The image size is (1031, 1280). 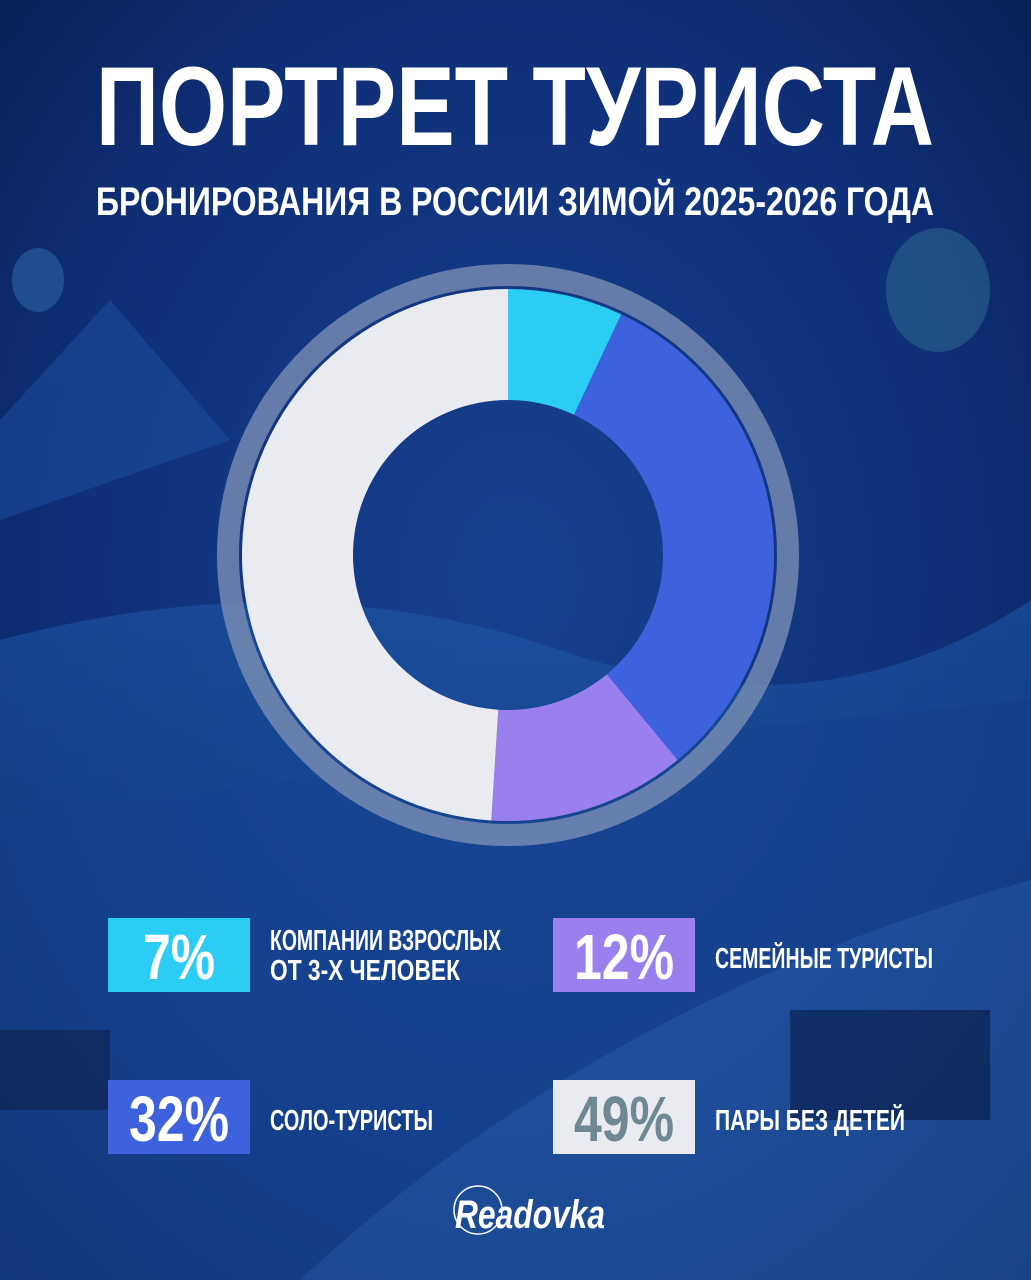 I want to click on legend-value: 7%, so click(x=179, y=957).